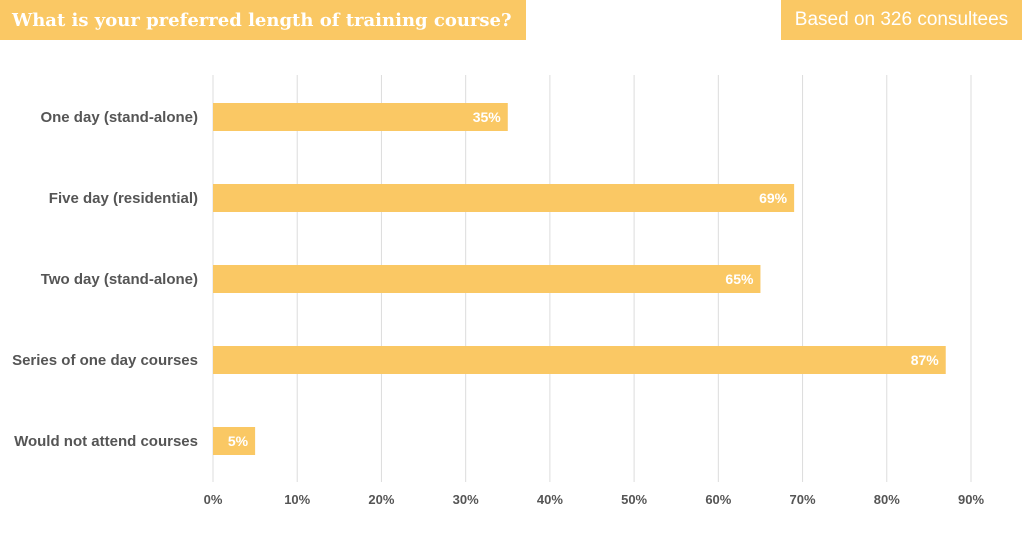  What do you see at coordinates (550, 499) in the screenshot?
I see `x-tick-label: 40%` at bounding box center [550, 499].